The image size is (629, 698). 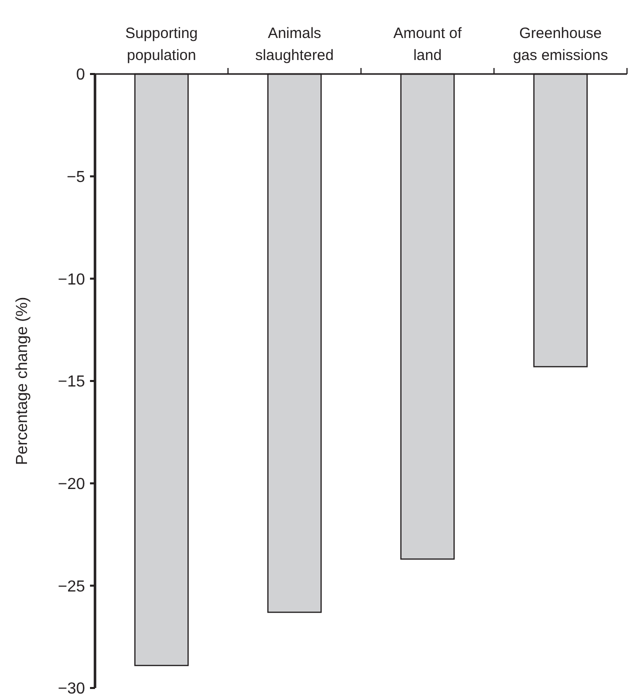 I want to click on y-tick-label: −20, so click(x=72, y=484).